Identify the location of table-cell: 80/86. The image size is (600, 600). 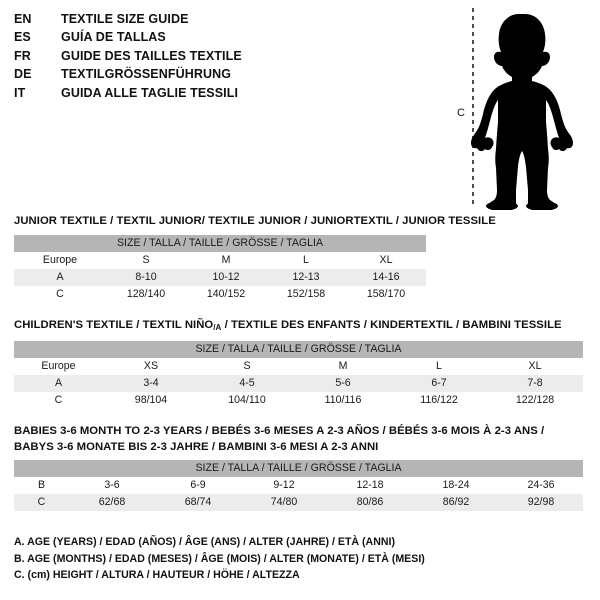
(370, 502).